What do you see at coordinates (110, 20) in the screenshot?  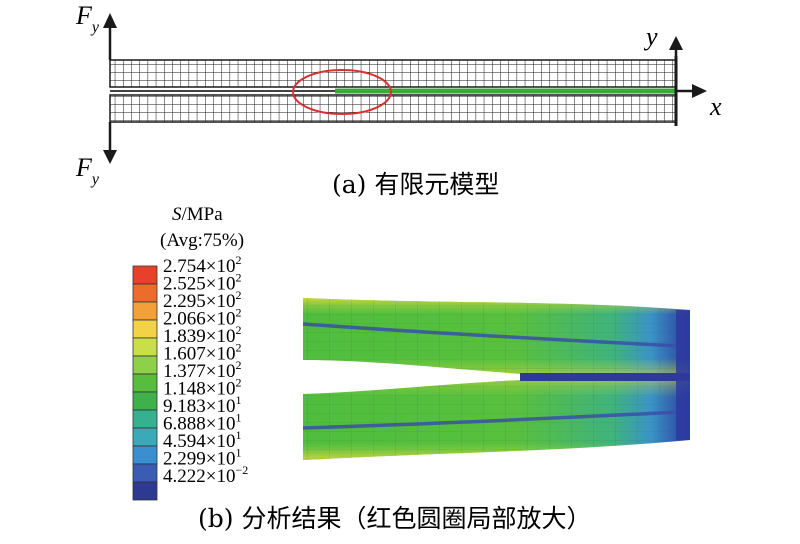 I see `force-top-arrow-head` at bounding box center [110, 20].